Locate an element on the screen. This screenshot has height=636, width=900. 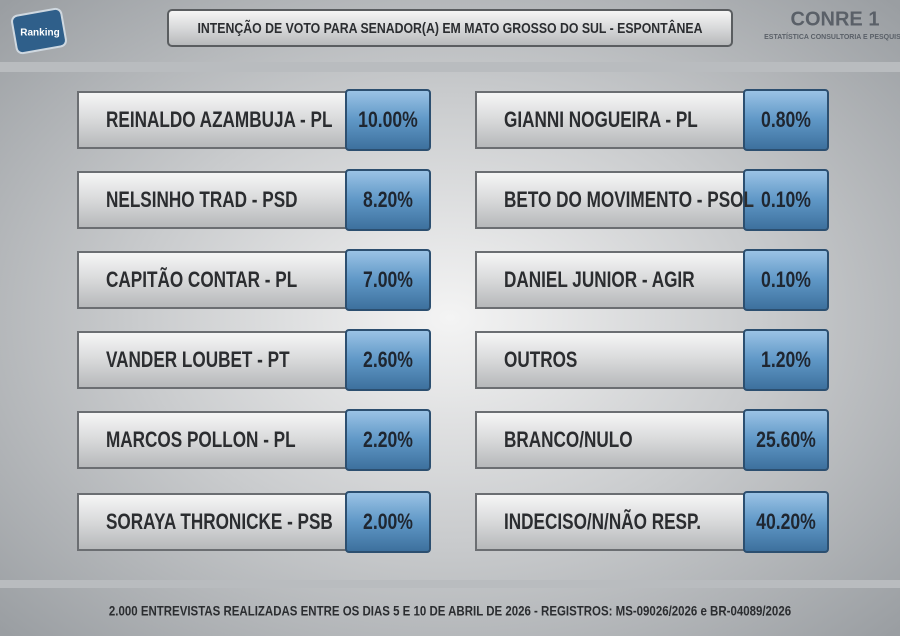
left-logo-badge is located at coordinates (39, 31).